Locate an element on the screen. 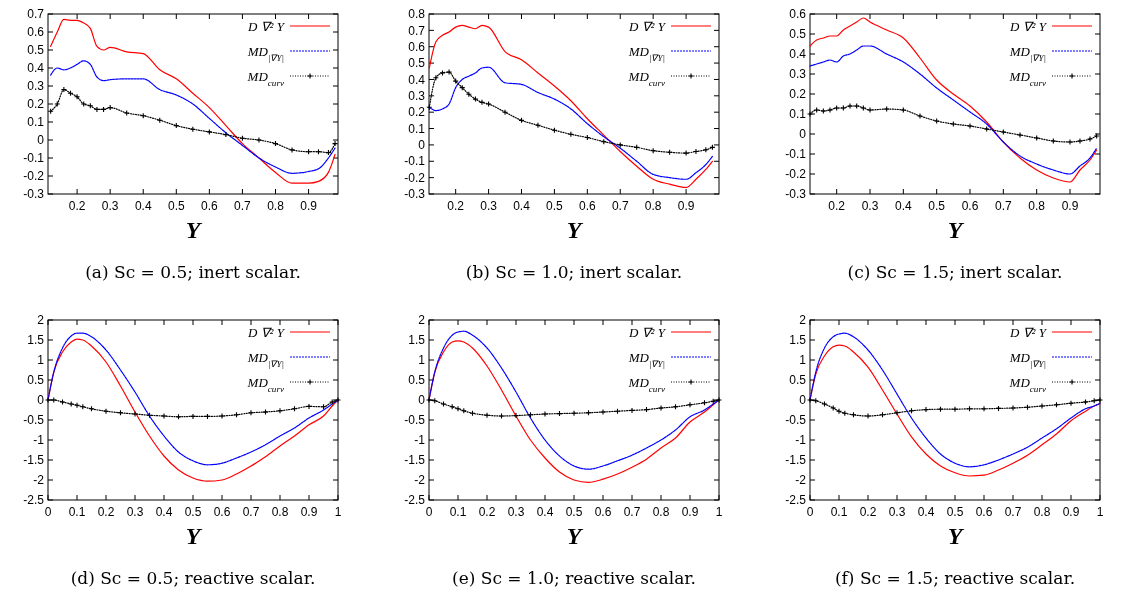  y-tick-label: 0 is located at coordinates (422, 145).